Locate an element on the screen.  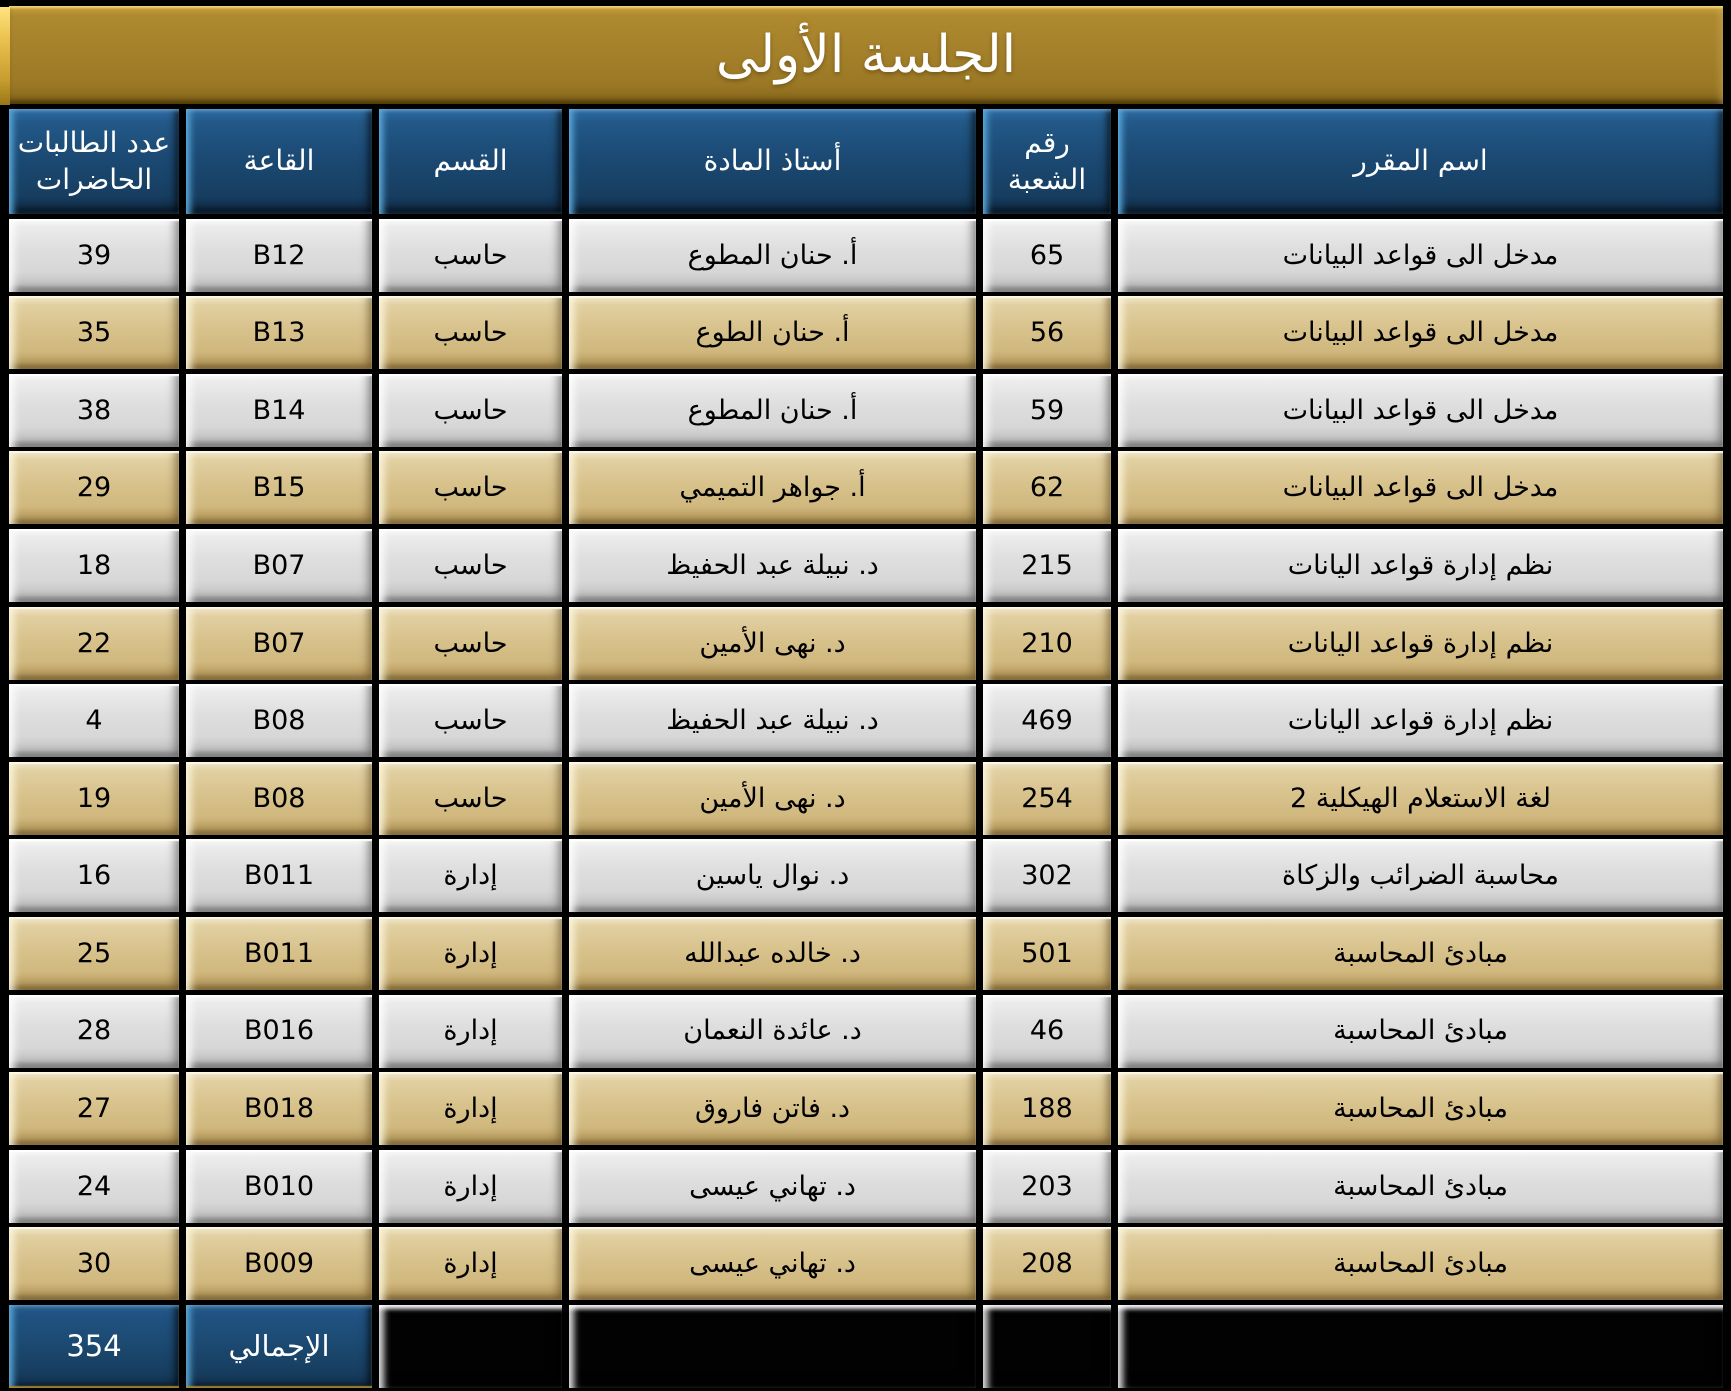
column-header-label: أستاذ المادة is located at coordinates (772, 161).